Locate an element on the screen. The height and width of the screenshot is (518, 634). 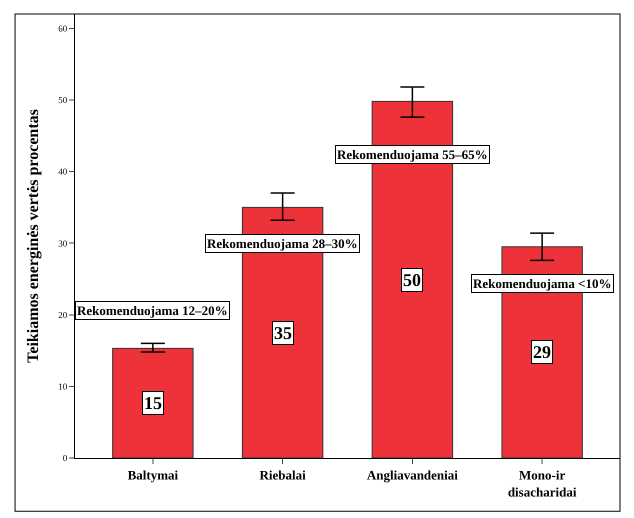
data-label: 15 is located at coordinates (153, 403).